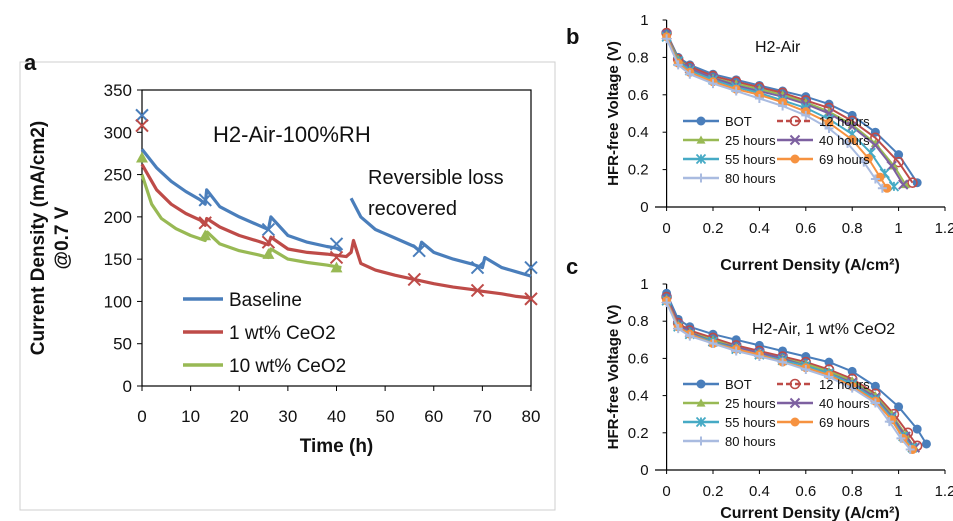 The height and width of the screenshot is (521, 953). What do you see at coordinates (572, 266) in the screenshot?
I see `panel-c-label: c` at bounding box center [572, 266].